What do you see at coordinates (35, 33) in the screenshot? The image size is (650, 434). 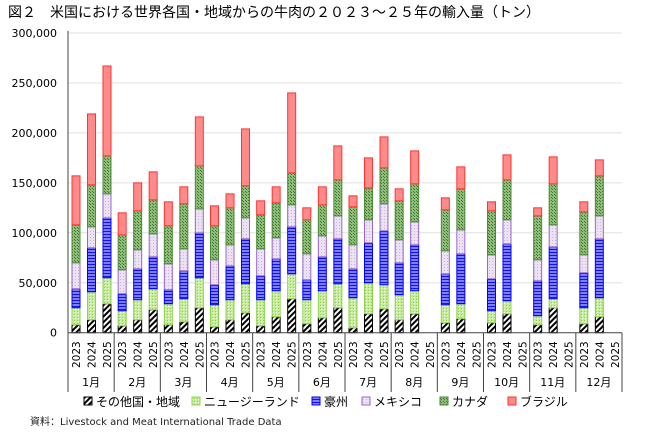 I see `y-tick-label: 300,000` at bounding box center [35, 33].